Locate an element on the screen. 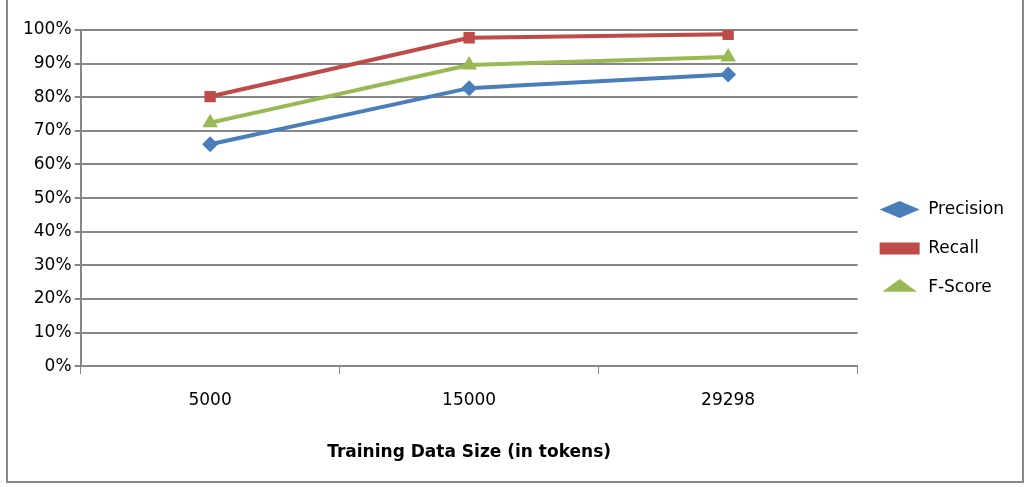 The width and height of the screenshot is (1028, 487). y-tick-label: 100% is located at coordinates (47, 28).